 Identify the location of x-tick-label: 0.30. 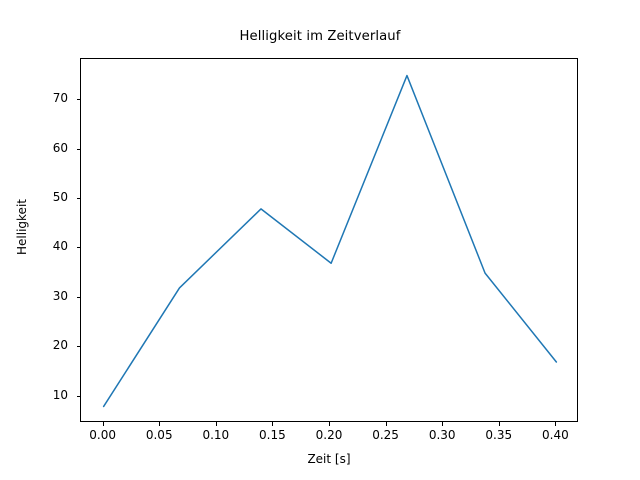
(442, 435).